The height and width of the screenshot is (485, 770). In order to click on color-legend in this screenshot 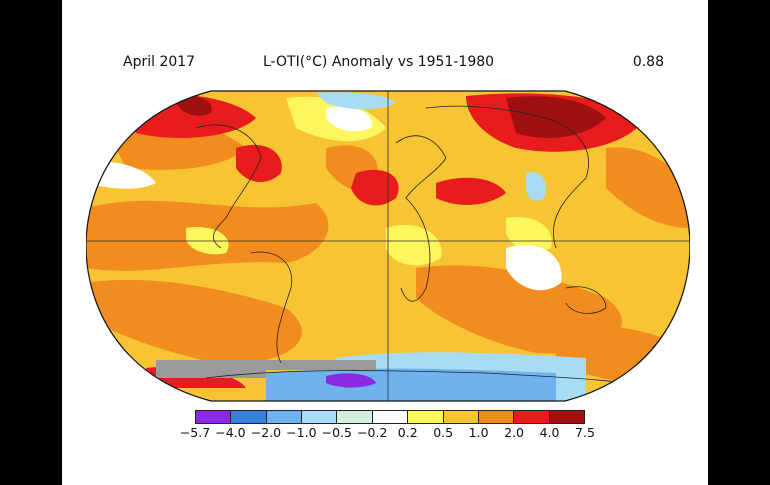, I will do `click(390, 417)`.